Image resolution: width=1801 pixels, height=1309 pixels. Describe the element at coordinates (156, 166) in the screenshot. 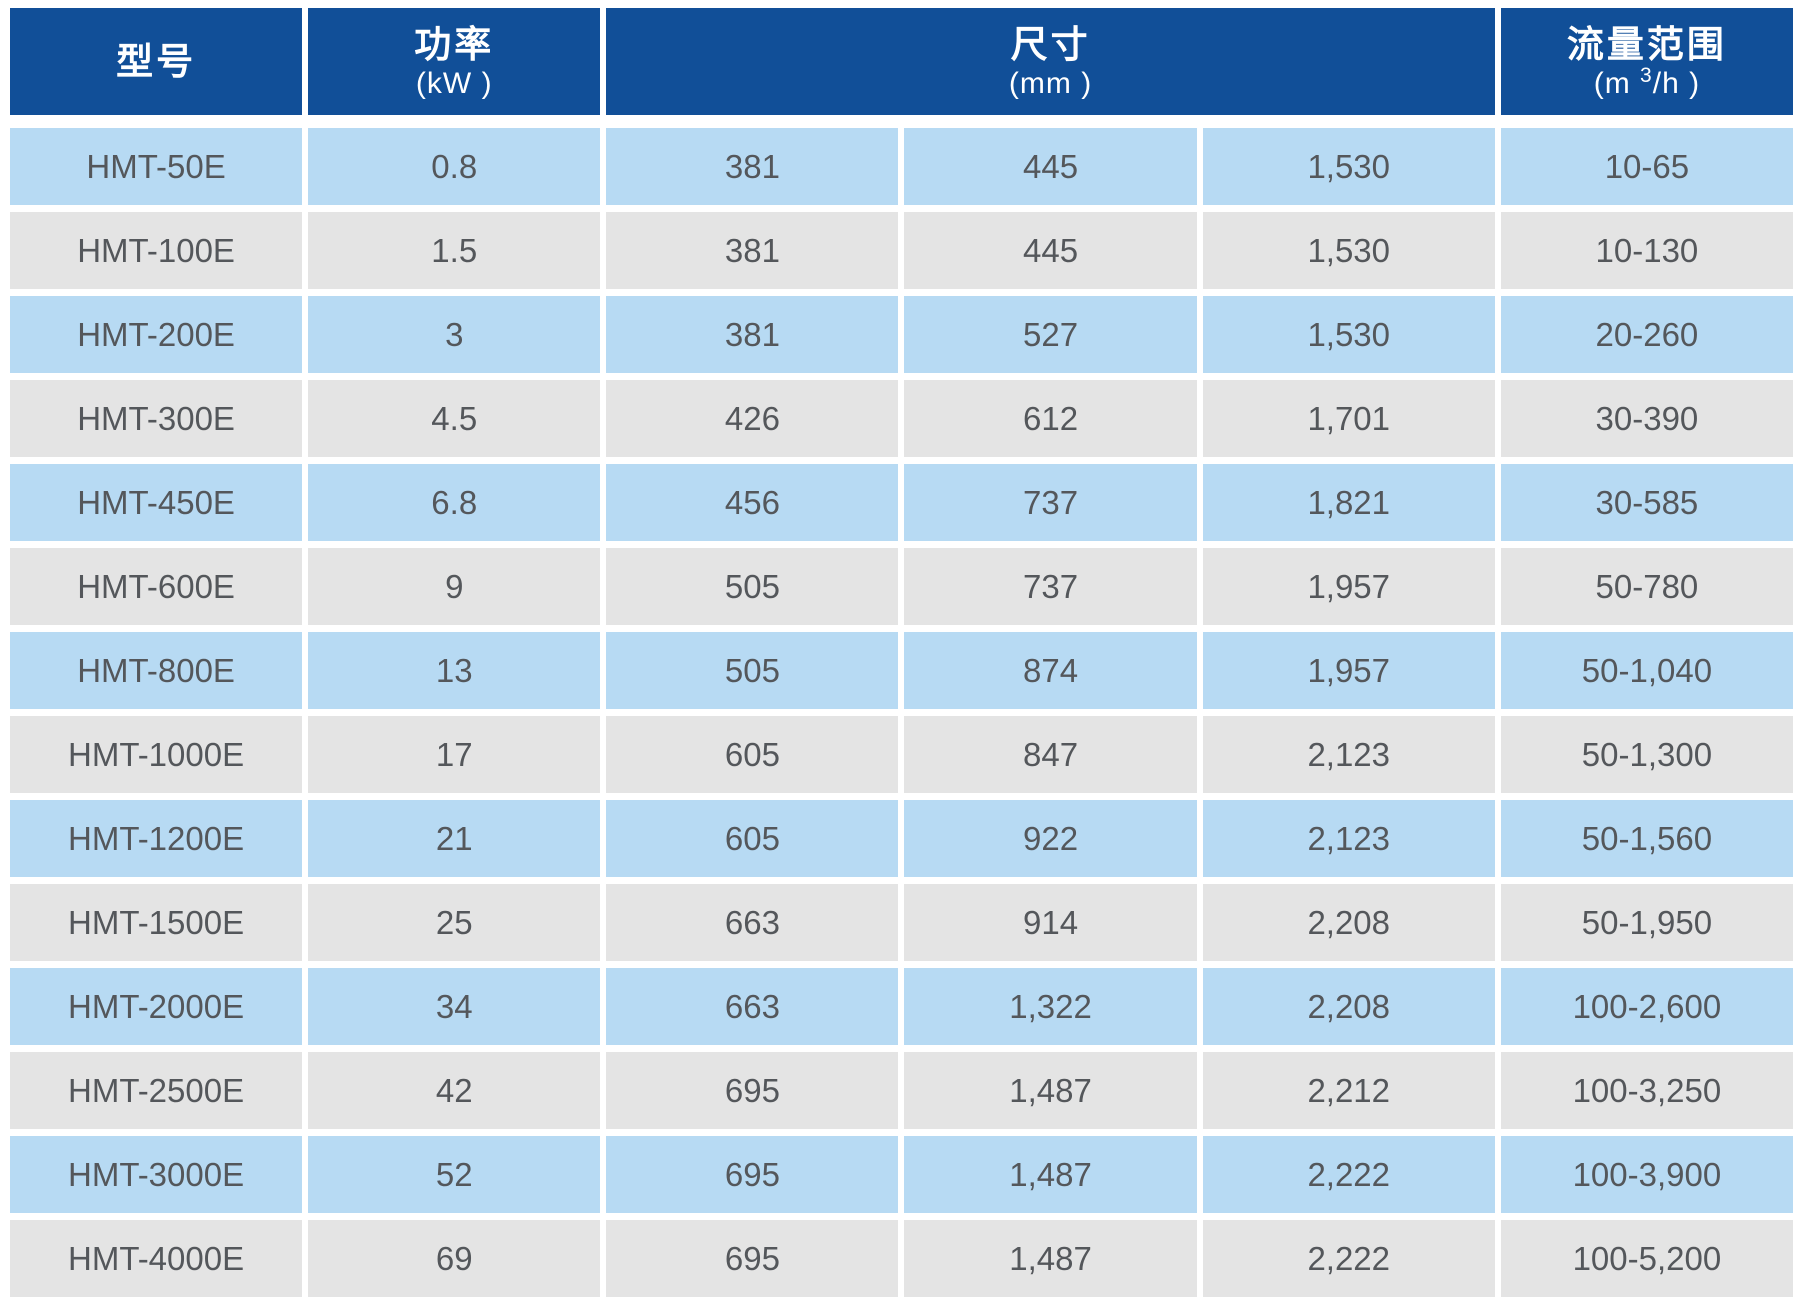

I see `model-cell: HMT-50E` at that location.